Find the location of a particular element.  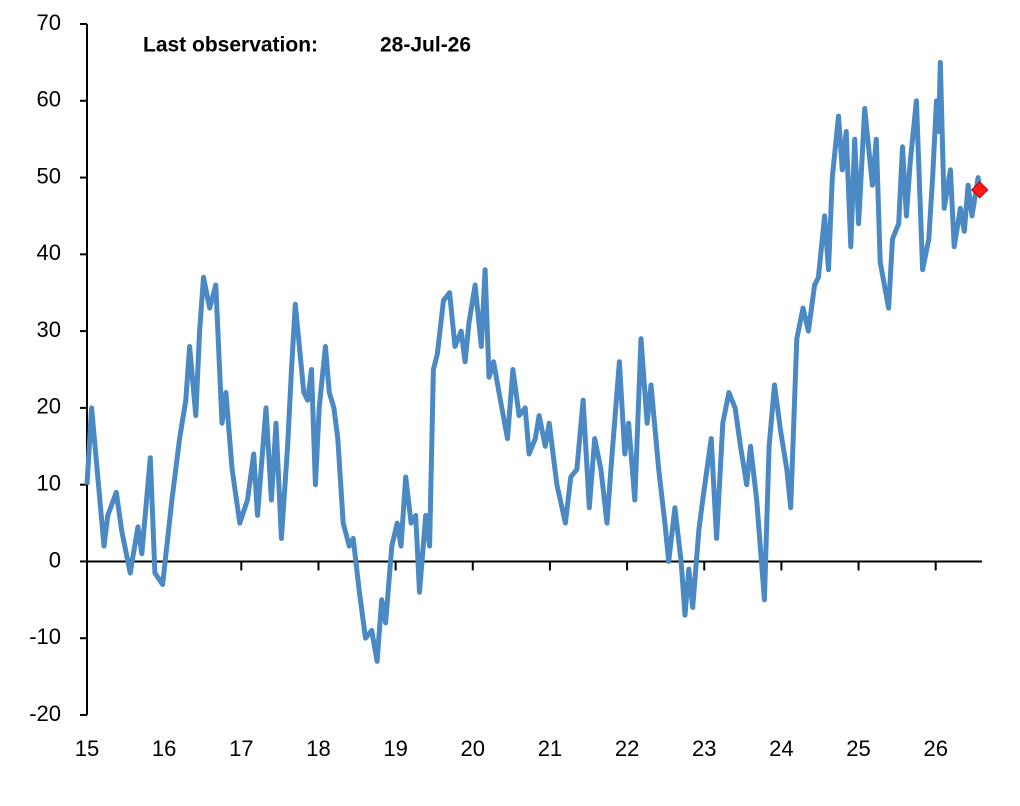

annotation: 28-Jul-26 is located at coordinates (425, 45).